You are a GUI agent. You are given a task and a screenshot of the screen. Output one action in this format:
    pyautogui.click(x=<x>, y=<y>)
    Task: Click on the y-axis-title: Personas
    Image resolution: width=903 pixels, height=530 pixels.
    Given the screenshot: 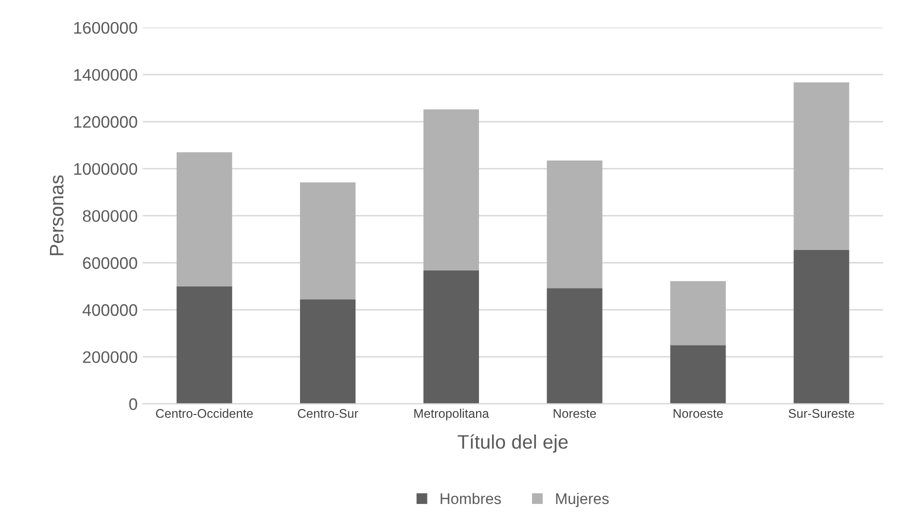 What is the action you would take?
    pyautogui.click(x=57, y=215)
    